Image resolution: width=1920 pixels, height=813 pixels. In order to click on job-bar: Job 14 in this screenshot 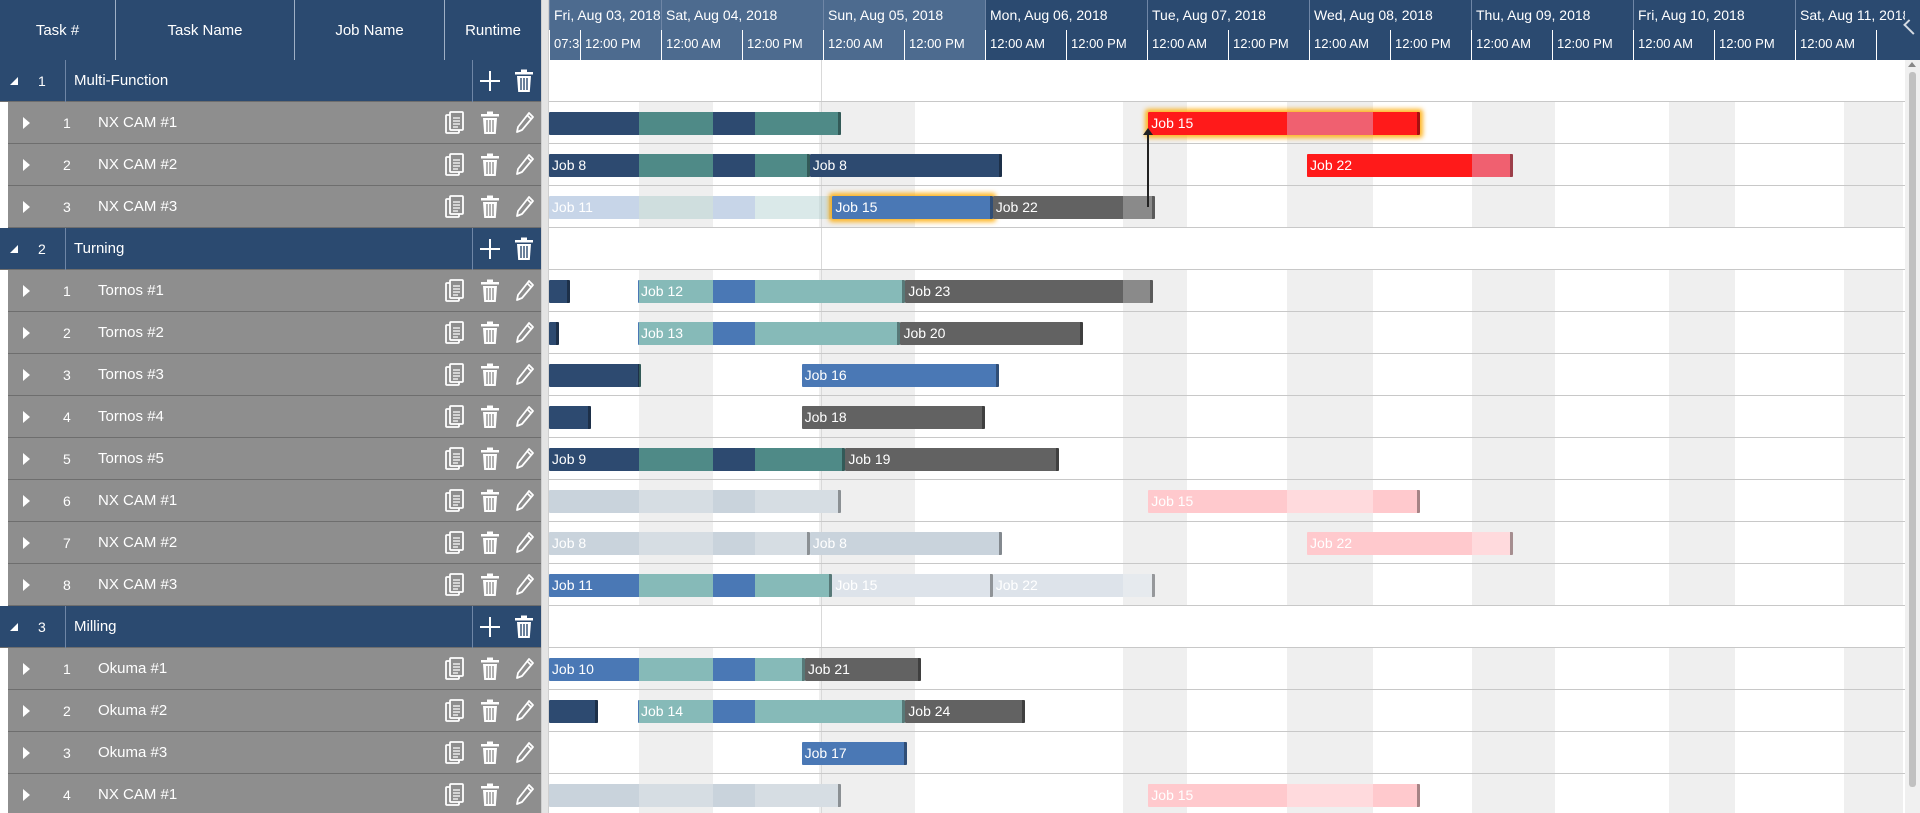, I will do `click(772, 711)`.